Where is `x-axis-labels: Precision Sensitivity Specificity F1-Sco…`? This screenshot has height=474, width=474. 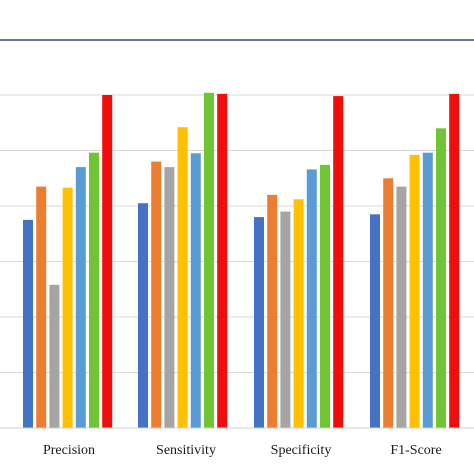
x-axis-labels: Precision Sensitivity Specificity F1-Sco… is located at coordinates (242, 450).